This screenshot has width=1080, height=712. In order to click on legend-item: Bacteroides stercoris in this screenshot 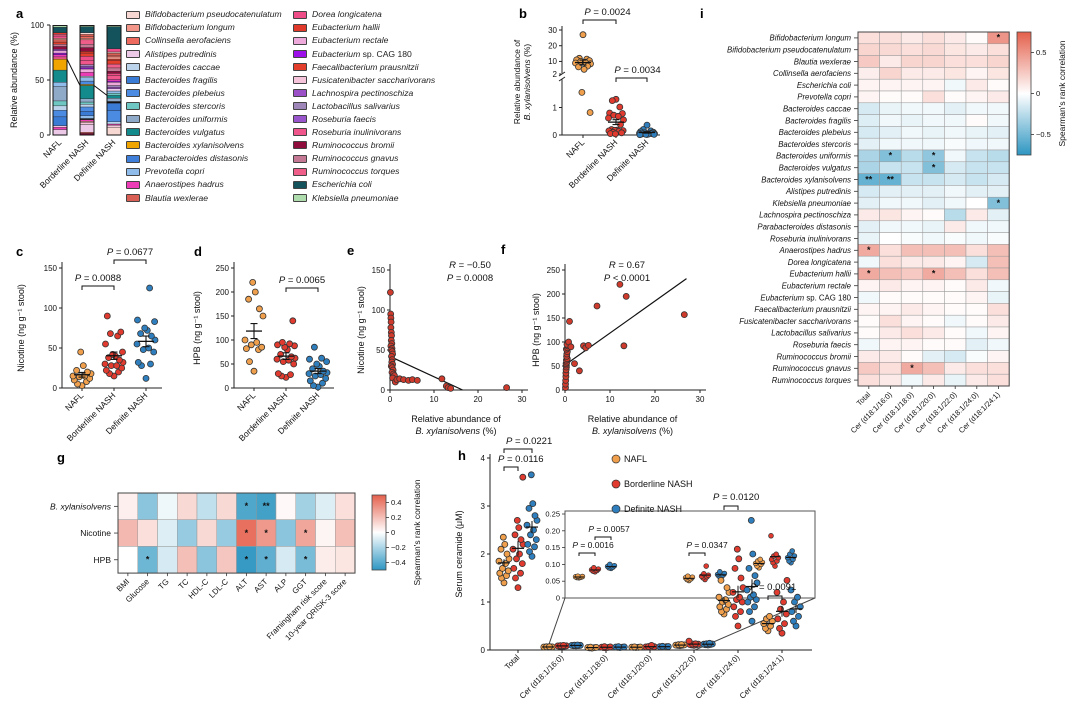, I will do `click(204, 106)`.